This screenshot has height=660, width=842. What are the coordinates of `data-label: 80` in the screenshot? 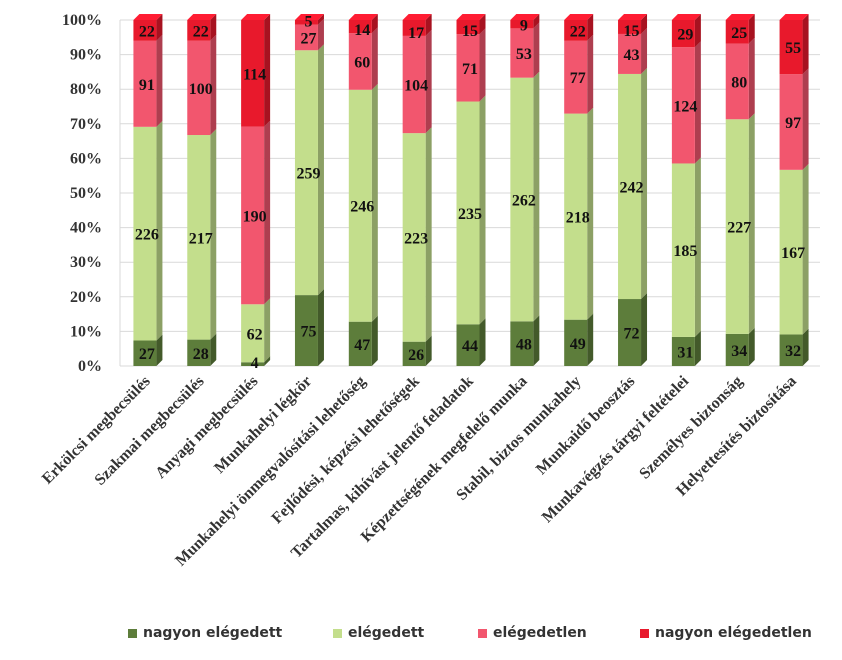 It's located at (739, 82).